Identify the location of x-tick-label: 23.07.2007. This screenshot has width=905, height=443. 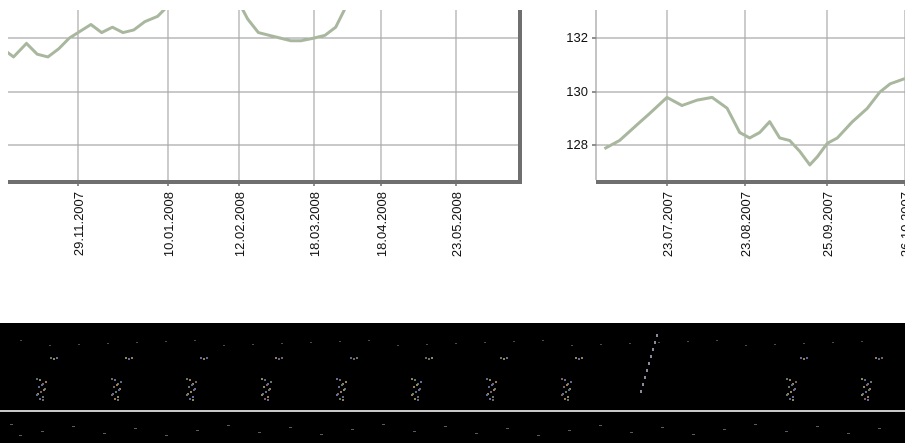
(667, 224).